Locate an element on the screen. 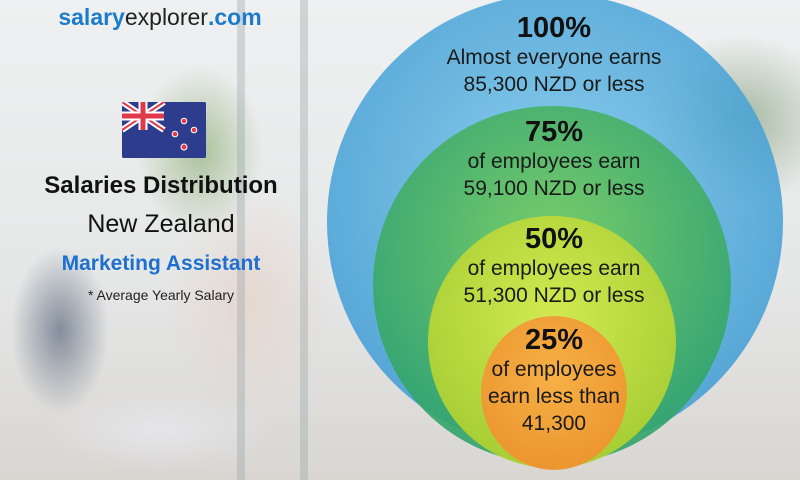 The width and height of the screenshot is (800, 480). site-logo: salaryexplorer.com is located at coordinates (160, 17).